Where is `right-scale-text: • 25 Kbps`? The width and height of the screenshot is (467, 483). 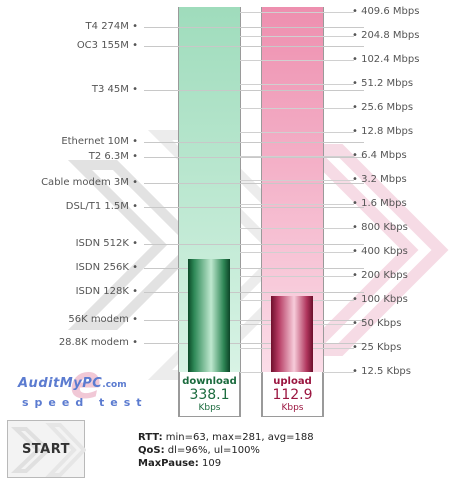 right-scale-text: • 25 Kbps is located at coordinates (377, 347).